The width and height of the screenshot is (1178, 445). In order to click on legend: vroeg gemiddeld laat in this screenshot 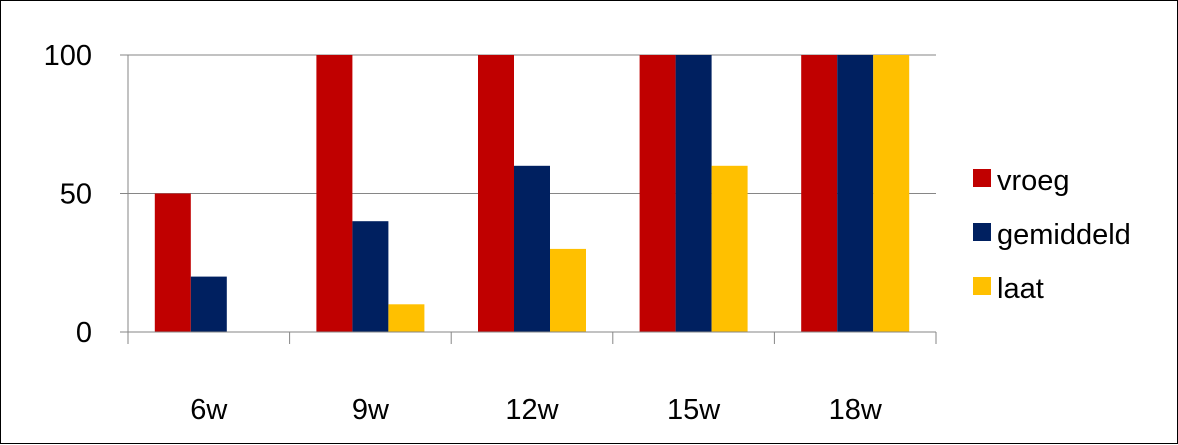, I will do `click(1052, 235)`.